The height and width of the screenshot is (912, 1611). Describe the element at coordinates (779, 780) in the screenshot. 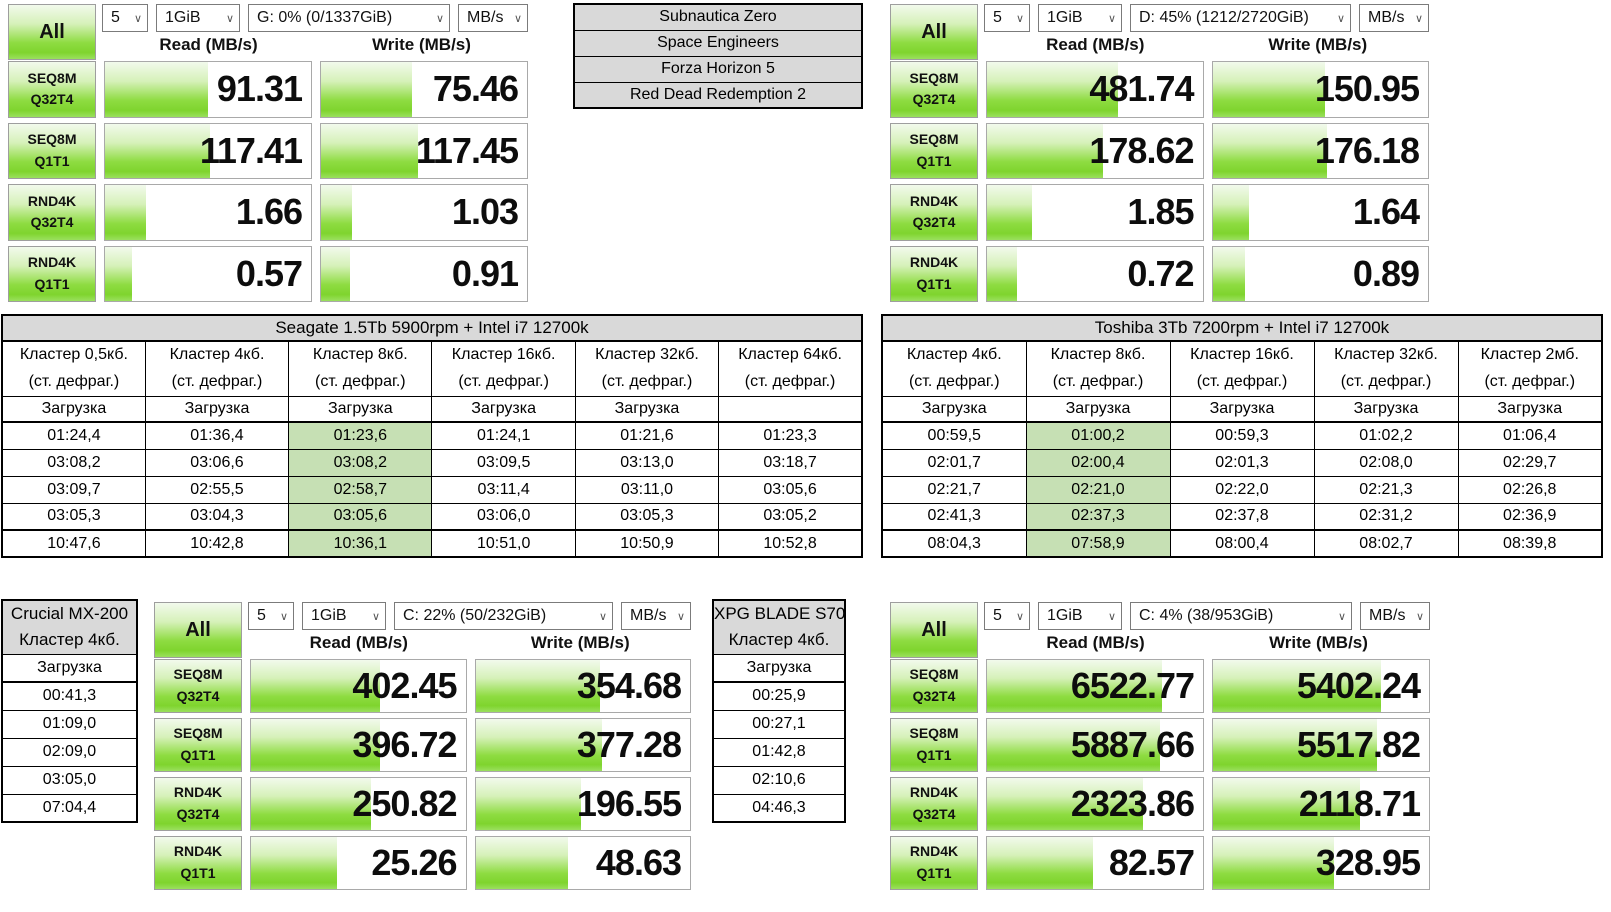

I see `load-time-cell: 02:10,6` at that location.